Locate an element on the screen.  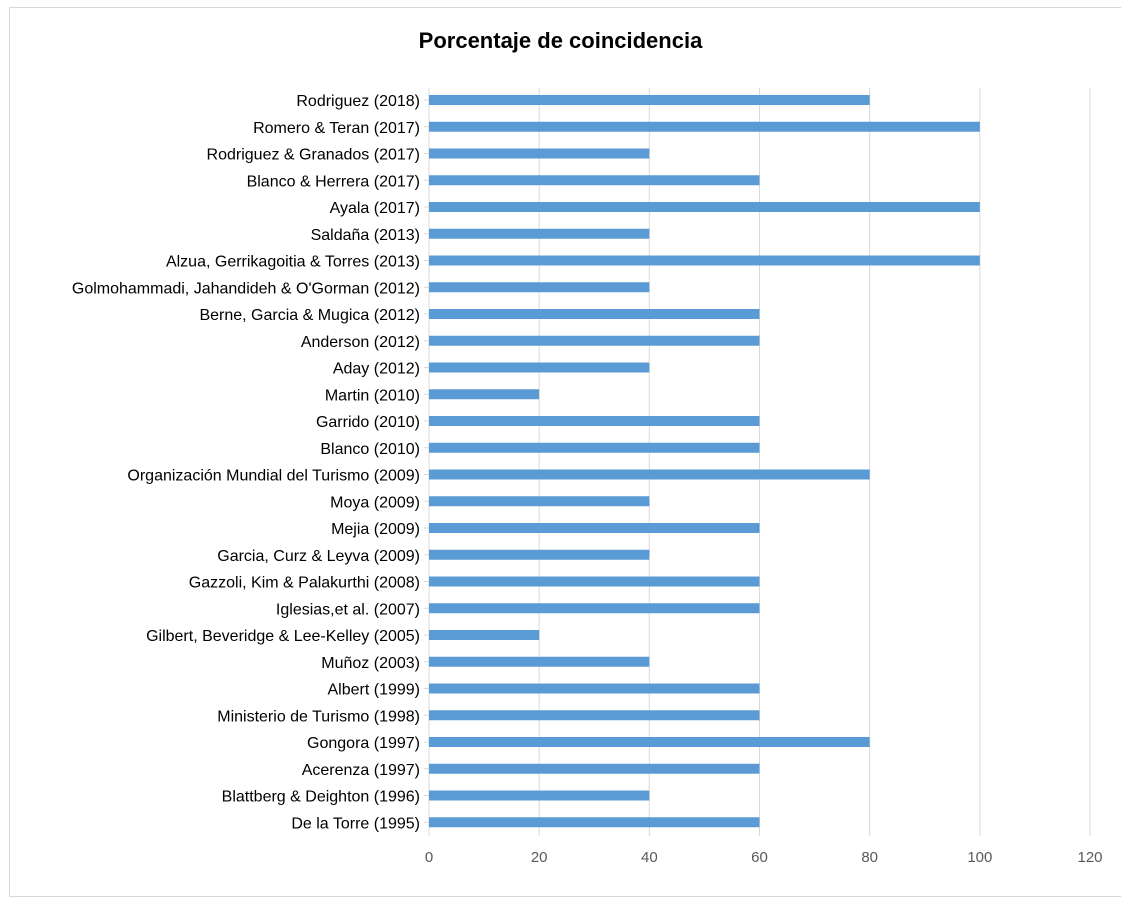
category-label: Aday (2012) is located at coordinates (376, 369).